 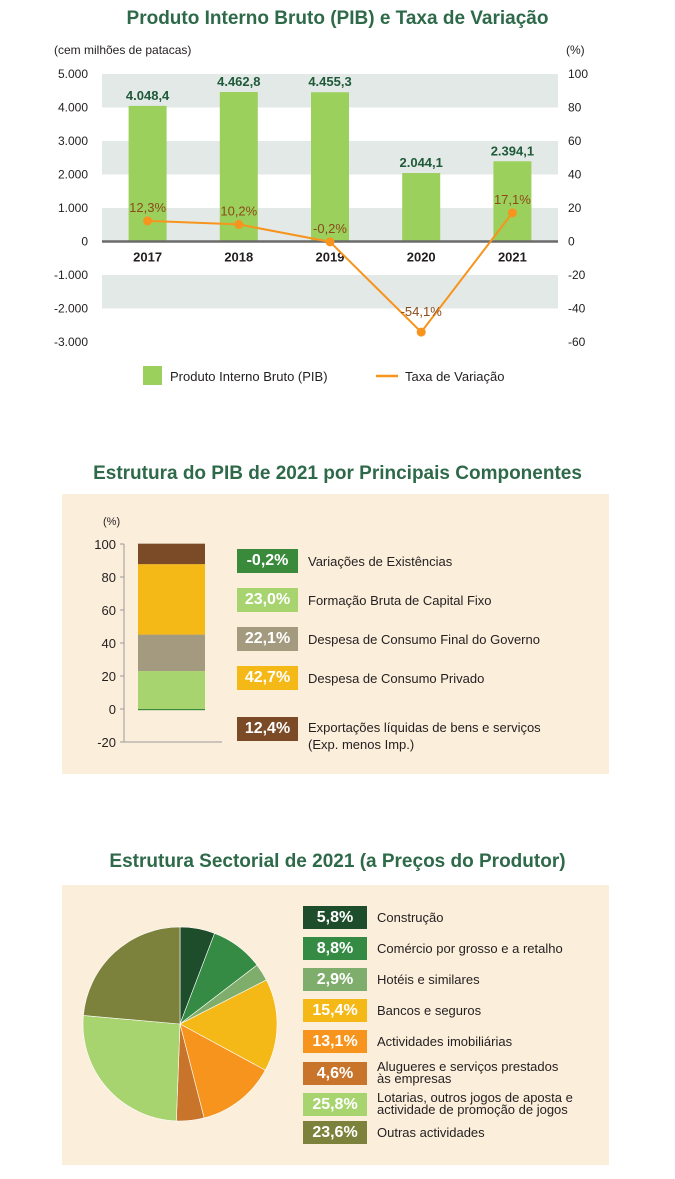 What do you see at coordinates (575, 50) in the screenshot?
I see `y2-axis-title: (%)` at bounding box center [575, 50].